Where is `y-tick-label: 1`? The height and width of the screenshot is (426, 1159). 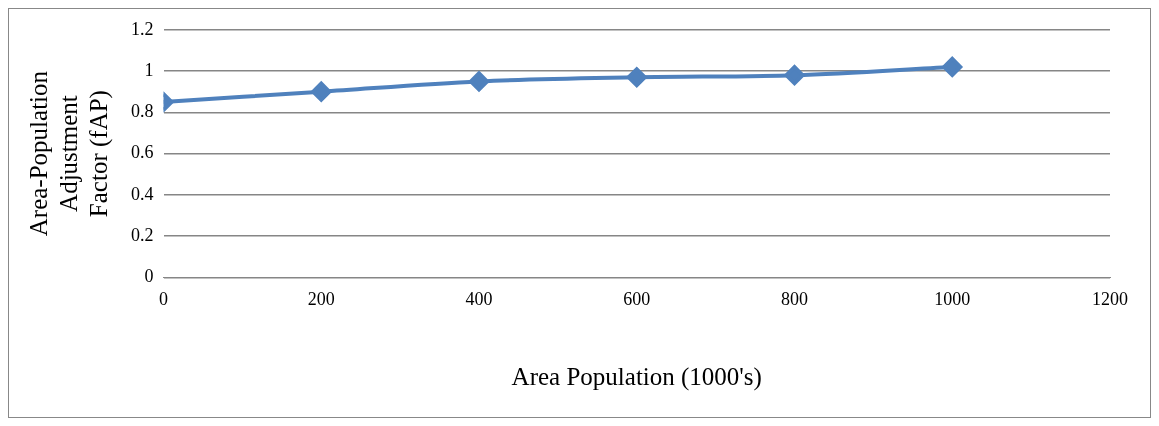 y-tick-label: 1 is located at coordinates (149, 69).